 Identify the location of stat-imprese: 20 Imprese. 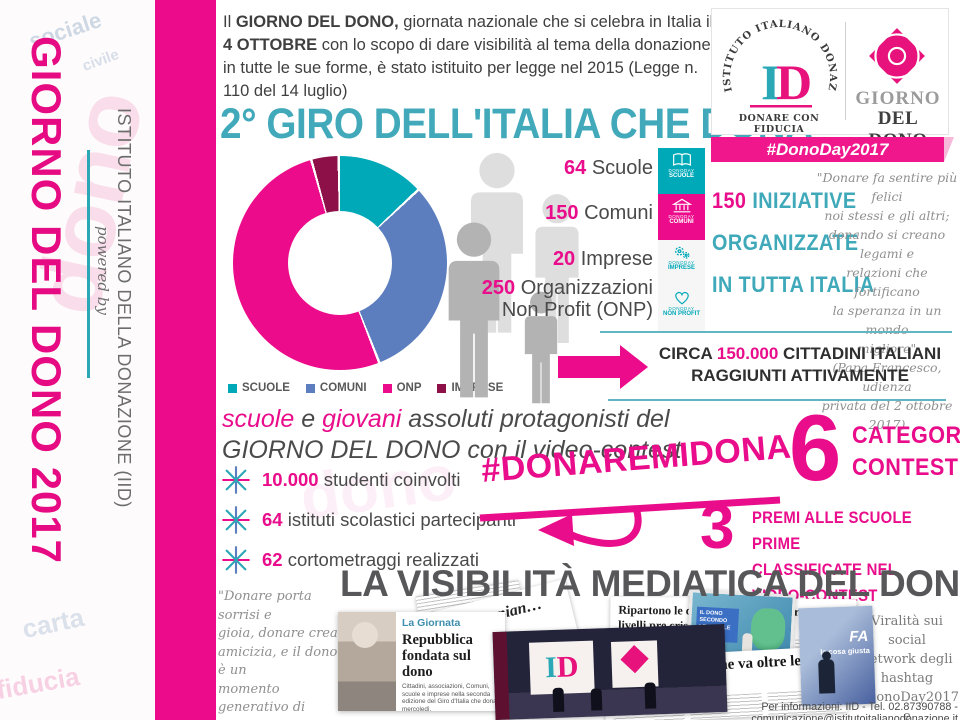
(545, 259).